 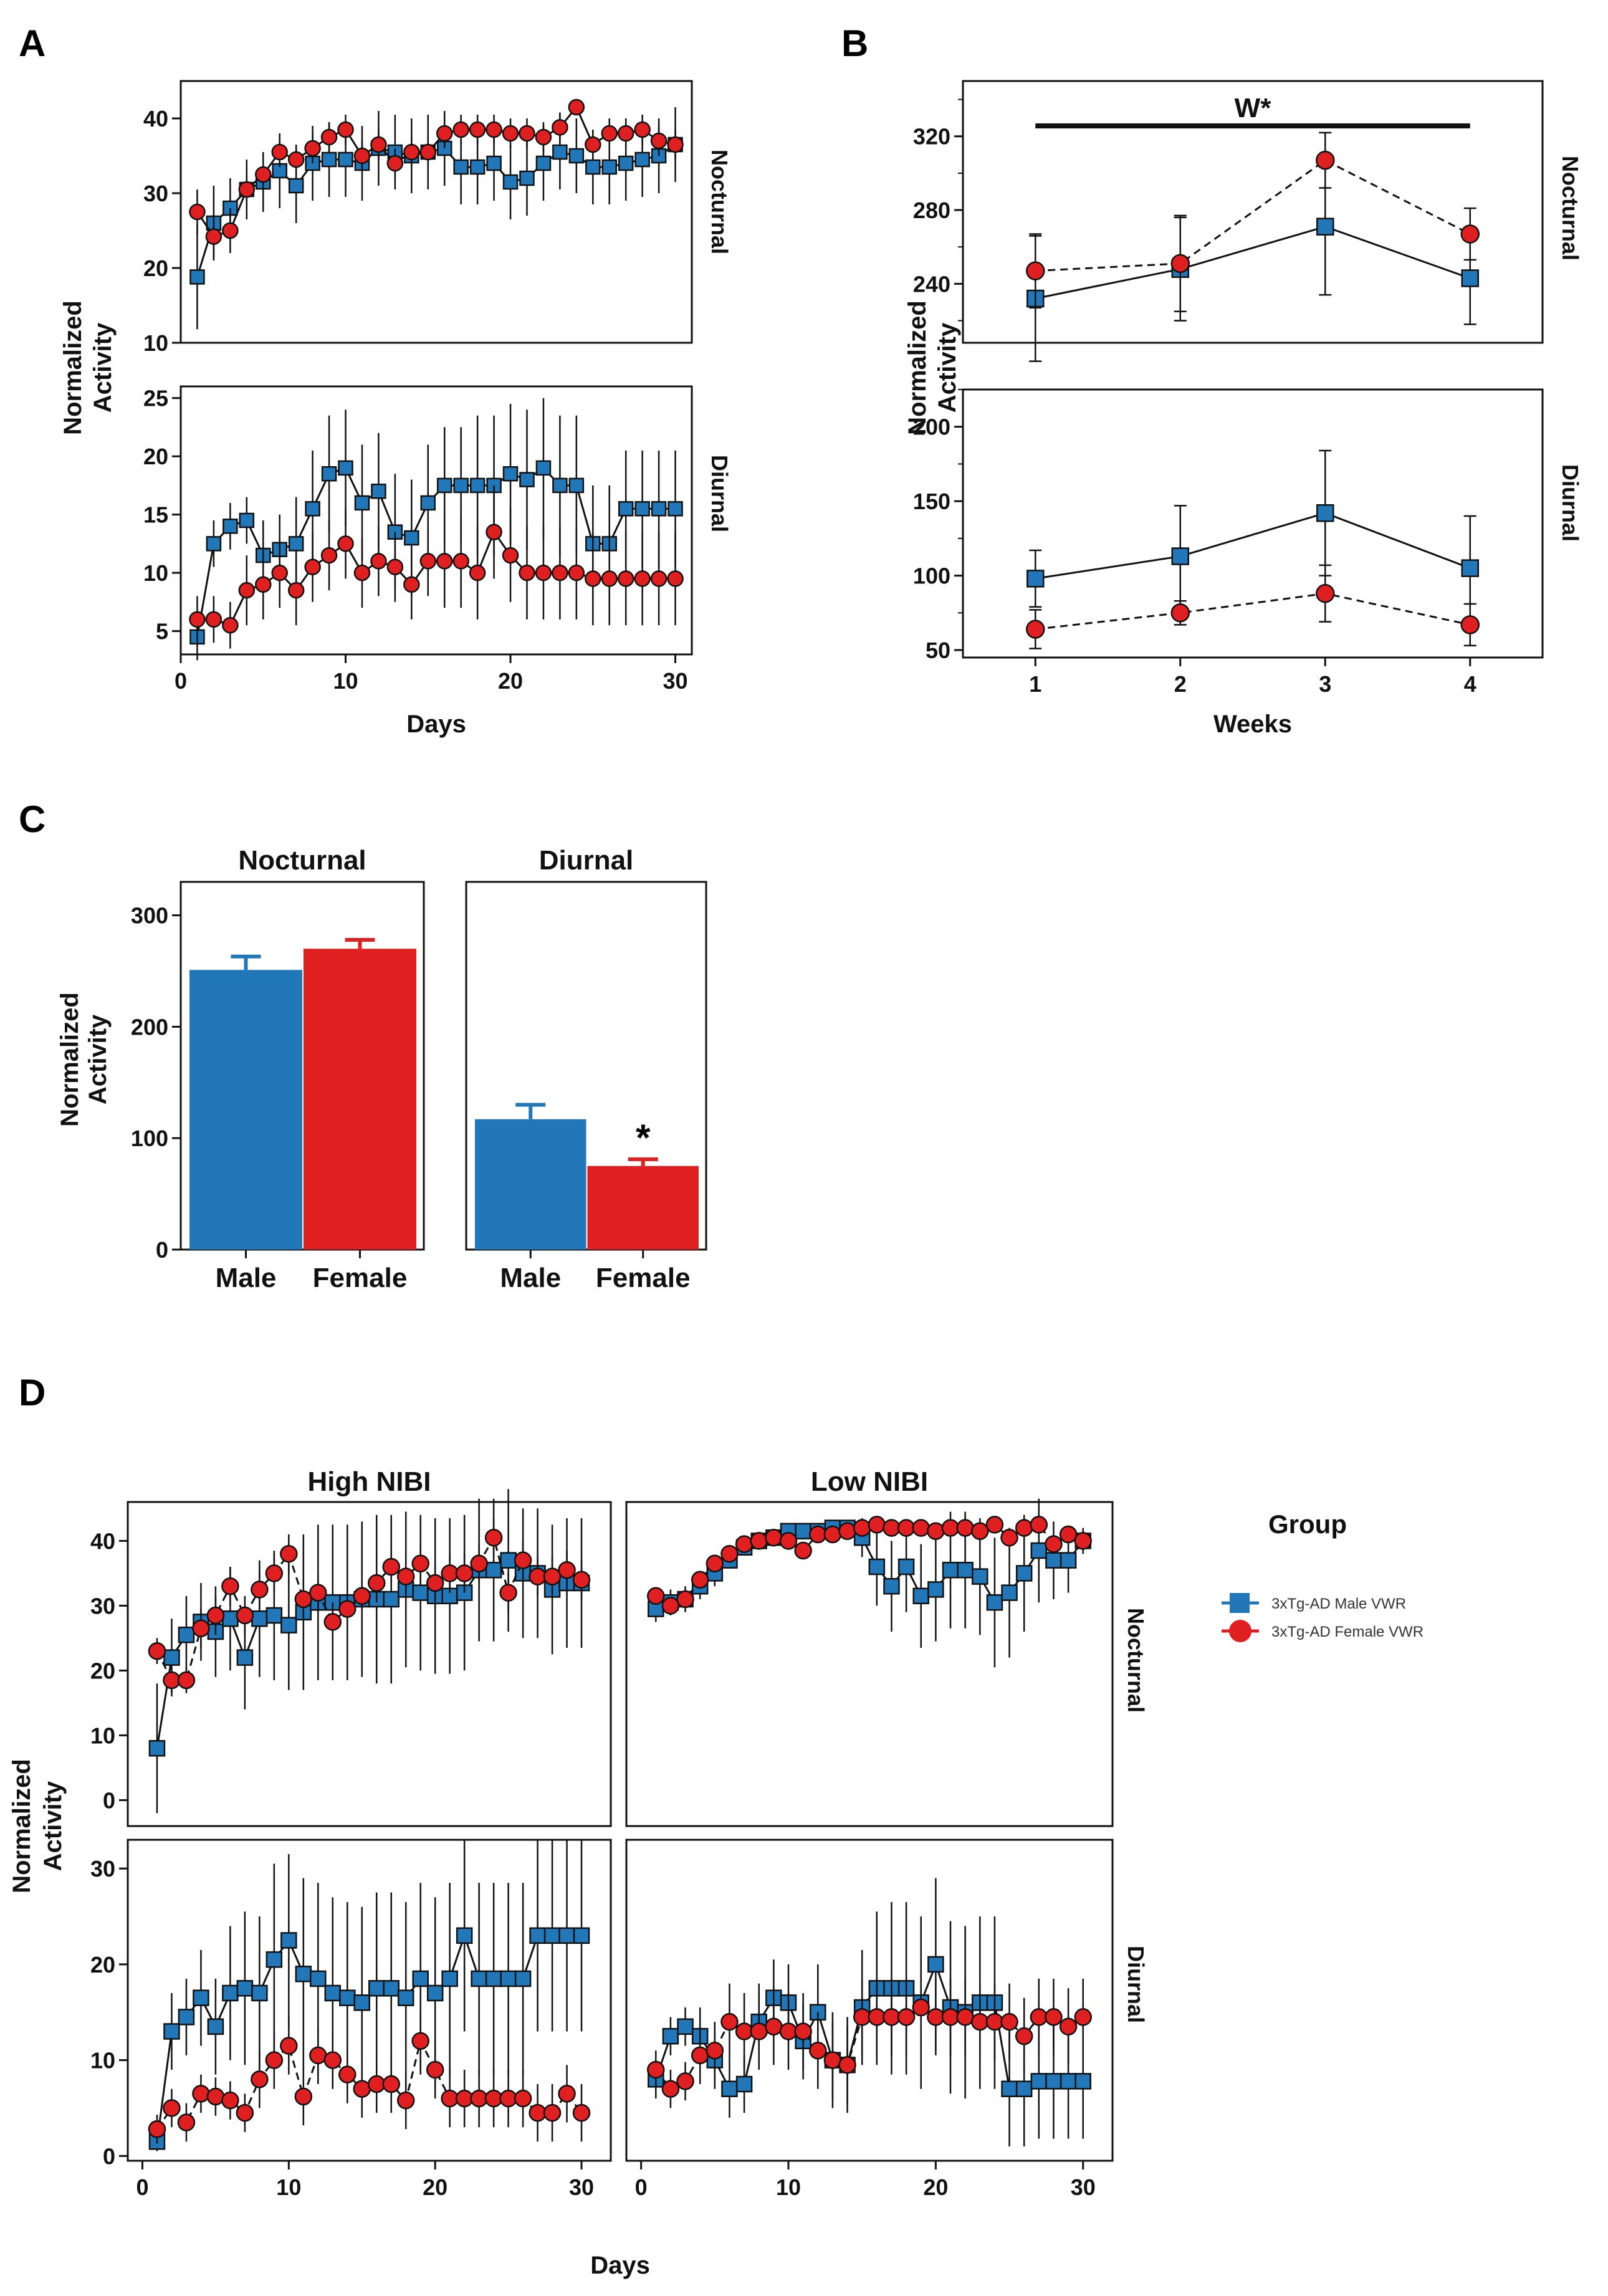 What do you see at coordinates (719, 494) in the screenshot?
I see `facet-strip-label: Diurnal` at bounding box center [719, 494].